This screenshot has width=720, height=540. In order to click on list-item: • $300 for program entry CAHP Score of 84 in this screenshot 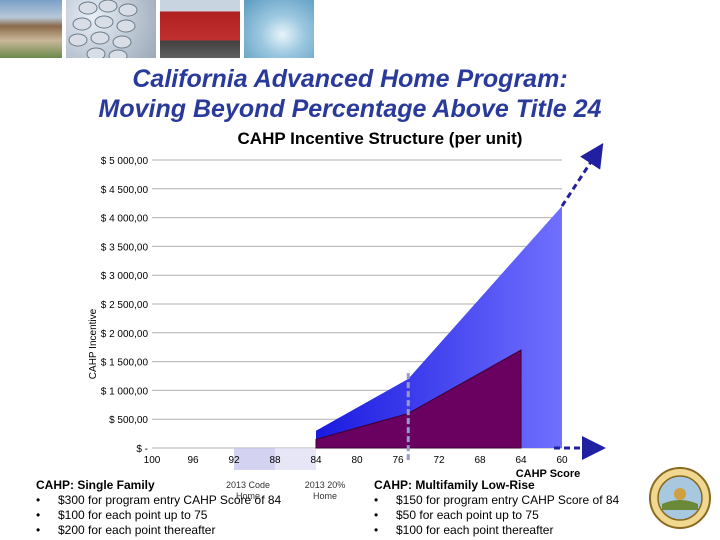, I will do `click(171, 500)`.